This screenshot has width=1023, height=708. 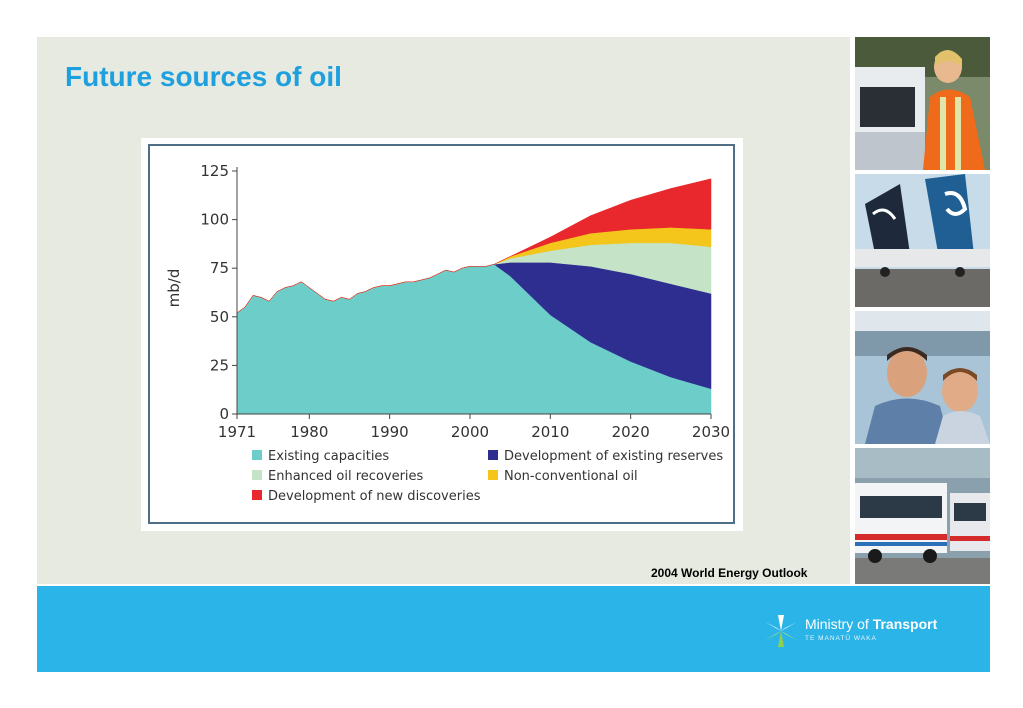 I want to click on y-tick-label: 50, so click(x=219, y=317).